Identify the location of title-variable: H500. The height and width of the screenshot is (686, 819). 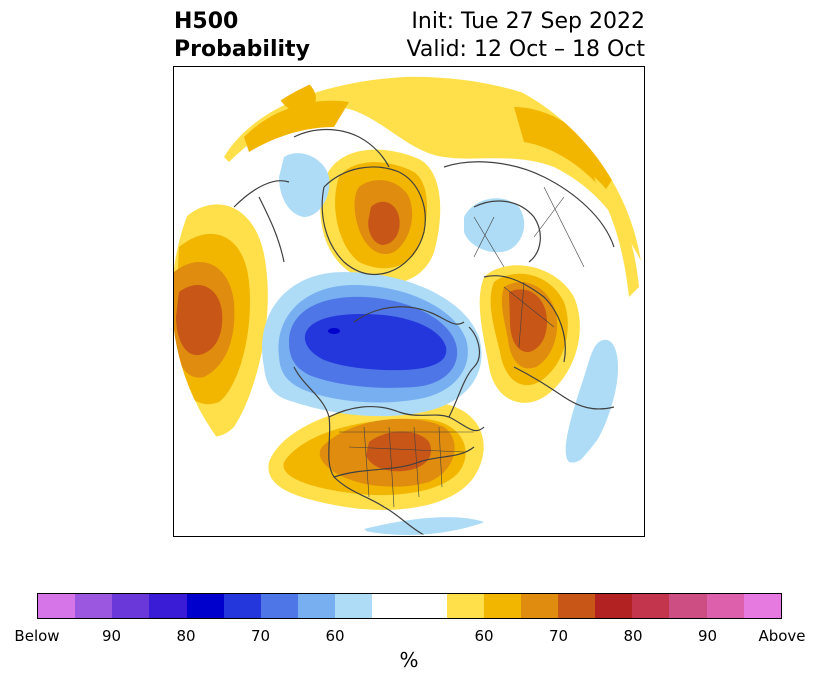
(206, 21).